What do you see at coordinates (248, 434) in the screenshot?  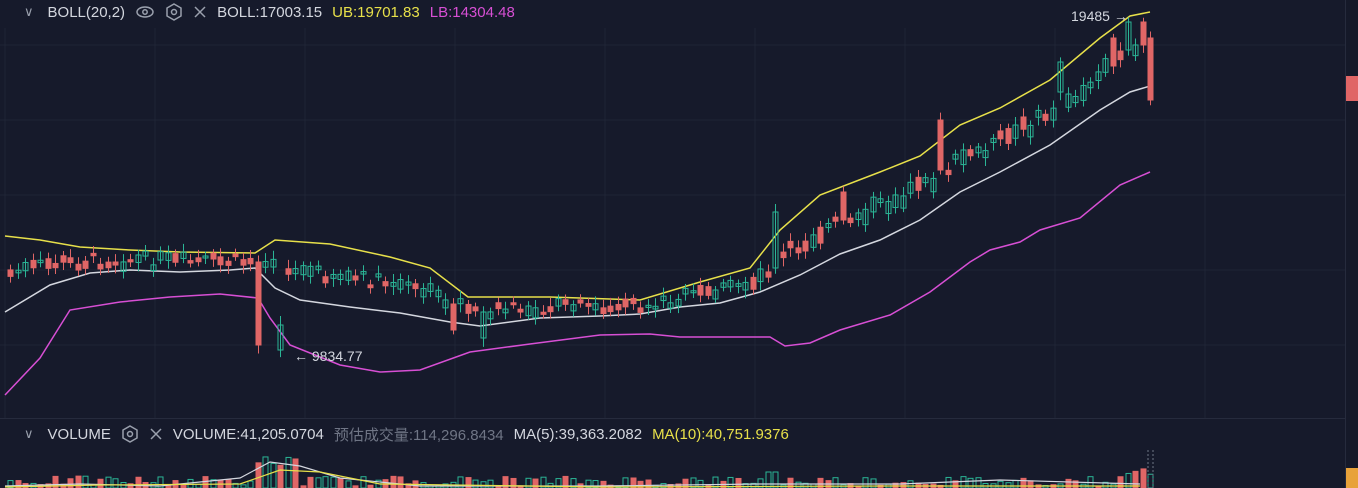 I see `volume-value: VOLUME:41,205.0704` at bounding box center [248, 434].